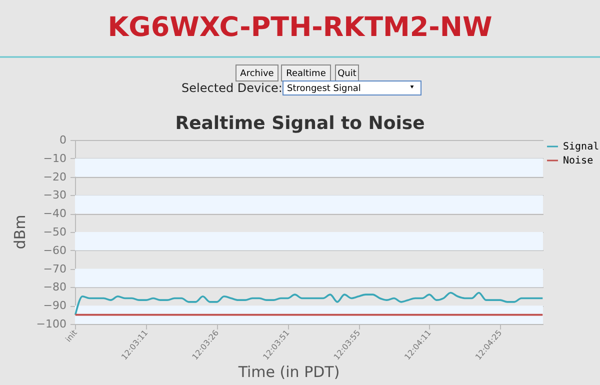 This screenshot has width=600, height=385. Describe the element at coordinates (63, 140) in the screenshot. I see `y-tick-label: 0` at that location.